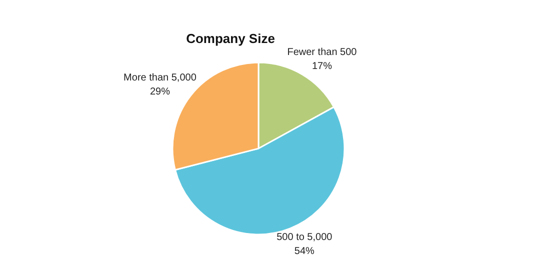 This screenshot has height=272, width=540. What do you see at coordinates (322, 66) in the screenshot?
I see `data-label: 17%` at bounding box center [322, 66].